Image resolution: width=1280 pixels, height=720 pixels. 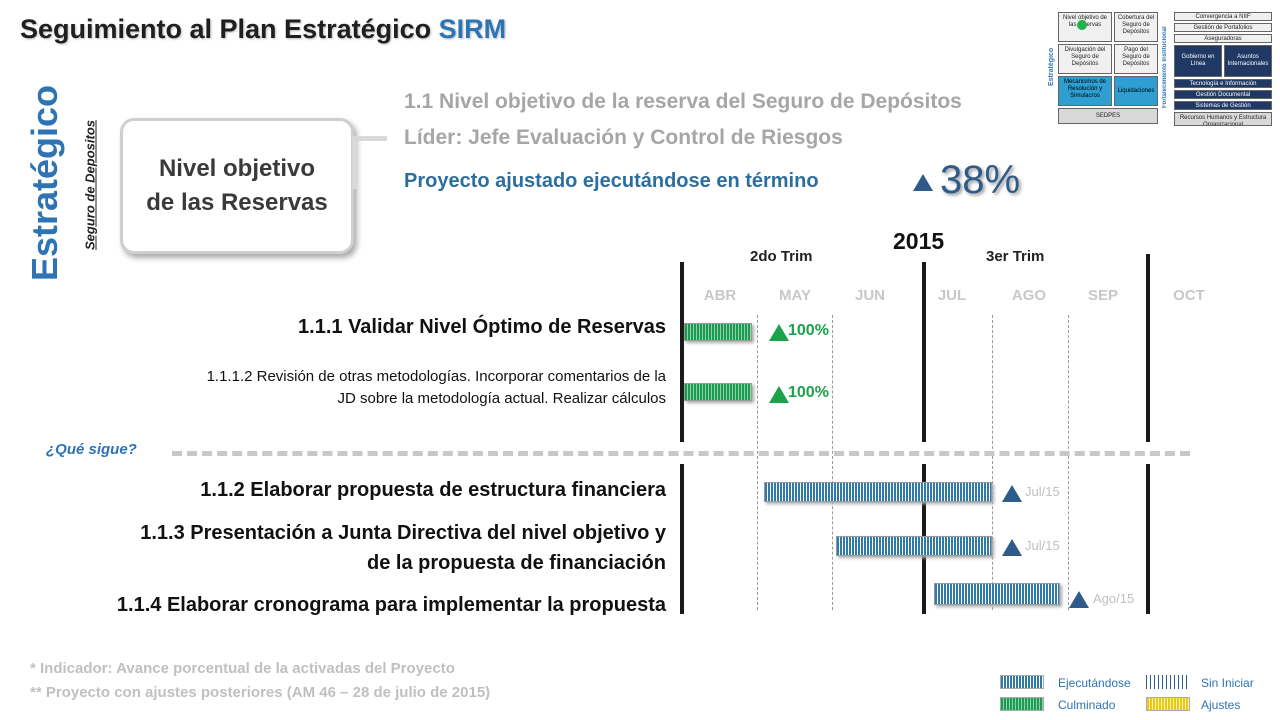 I want to click on project-box-line2: de las Reservas, so click(x=237, y=202).